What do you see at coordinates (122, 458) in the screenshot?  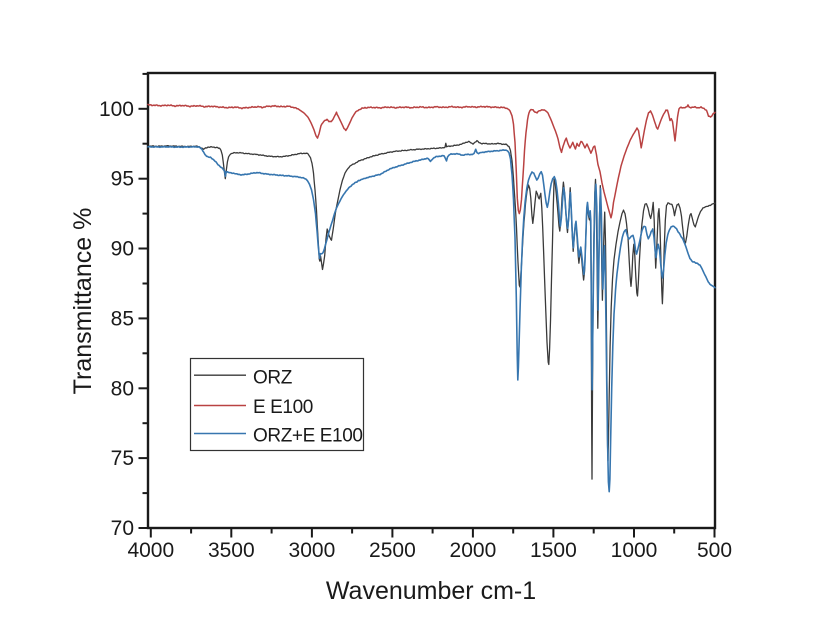 I see `svg-text: 75` at bounding box center [122, 458].